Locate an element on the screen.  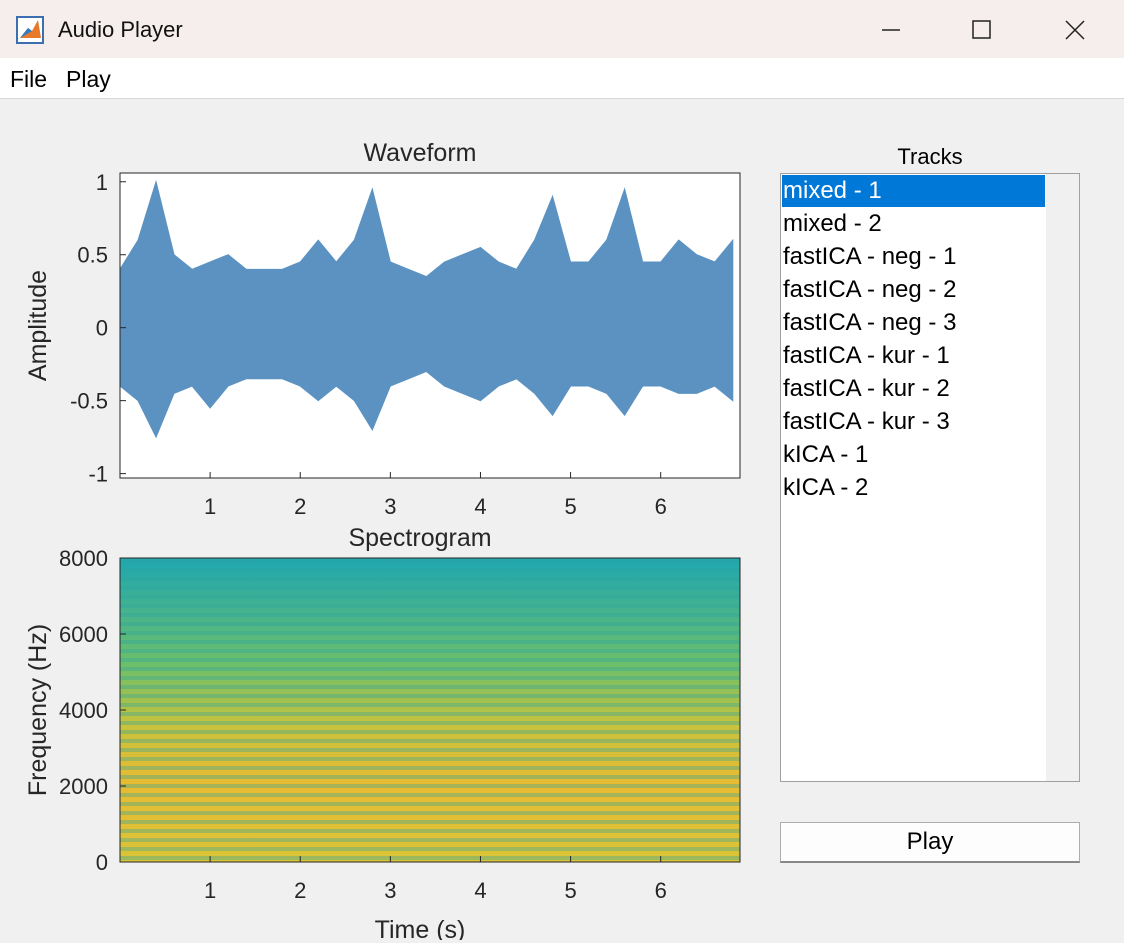
play-button: Play is located at coordinates (930, 842).